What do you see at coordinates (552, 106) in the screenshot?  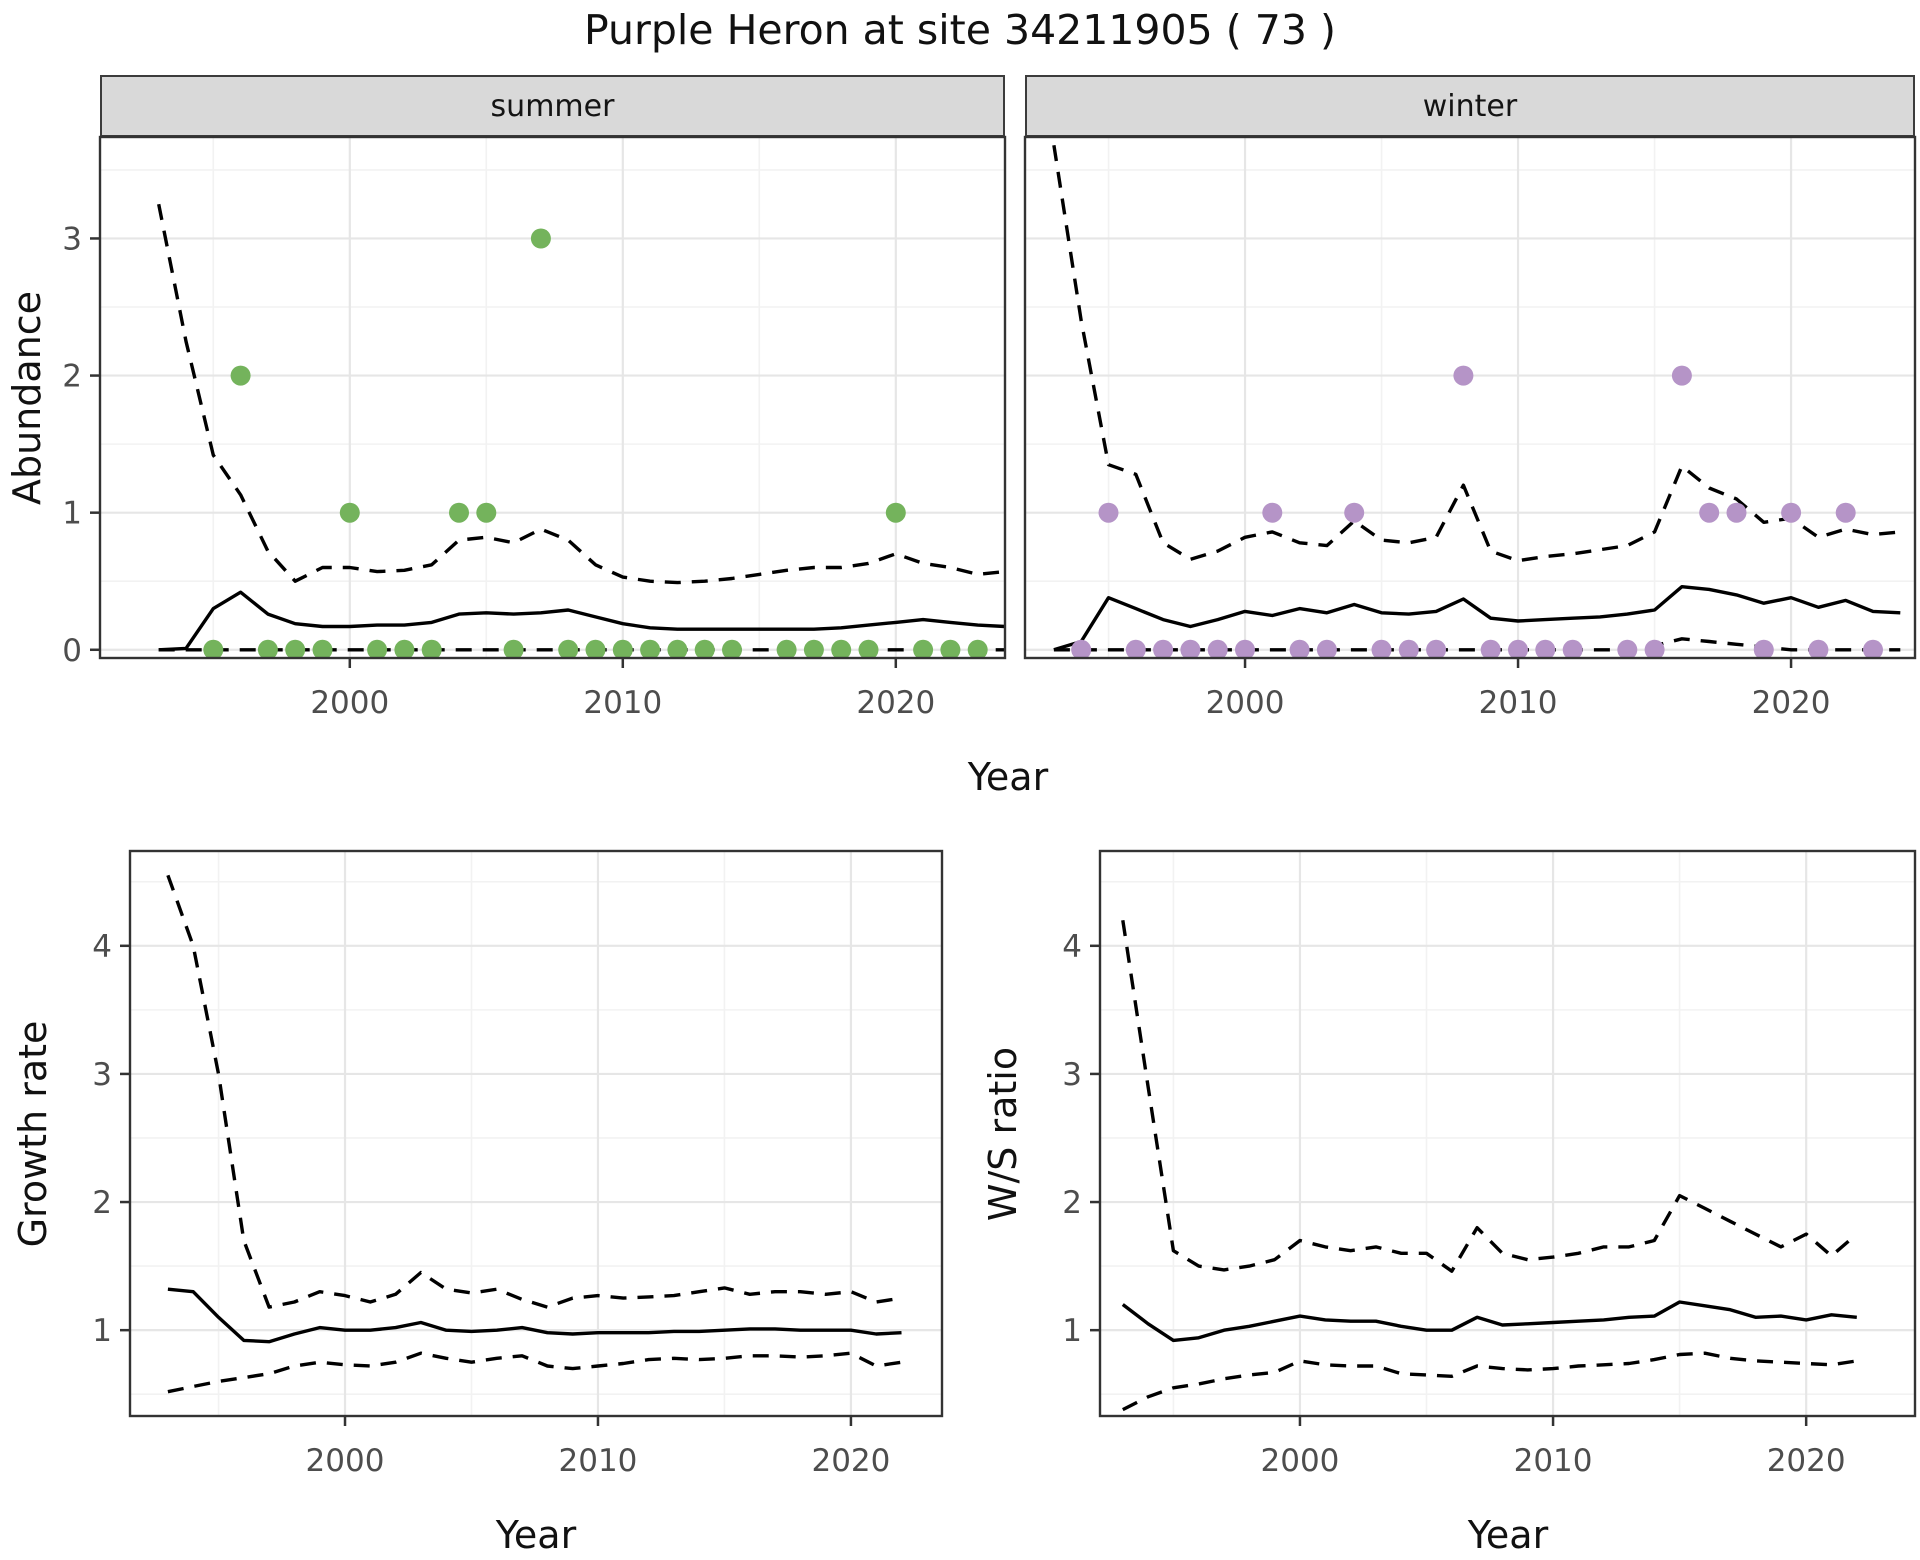 I see `facet-strip-summer: summer` at bounding box center [552, 106].